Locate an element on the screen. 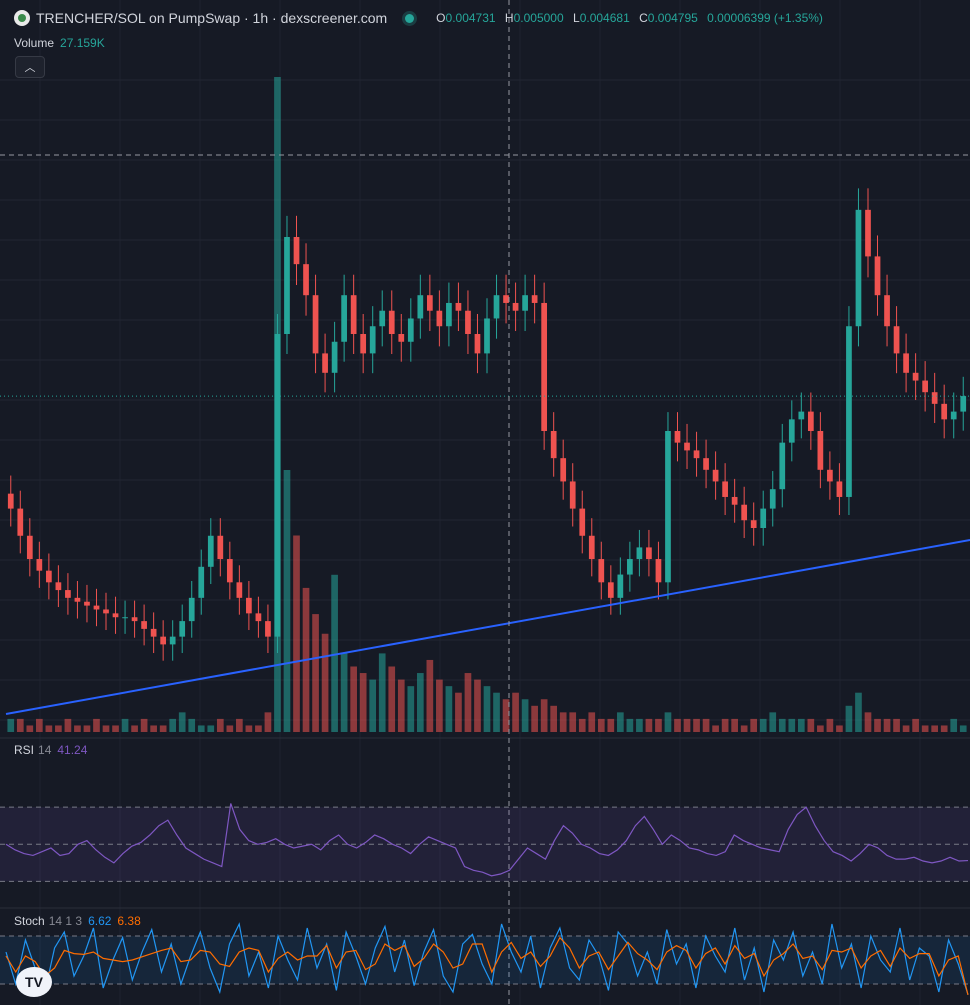 This screenshot has height=1005, width=970. collapse-legend-button: ︿ is located at coordinates (30, 67).